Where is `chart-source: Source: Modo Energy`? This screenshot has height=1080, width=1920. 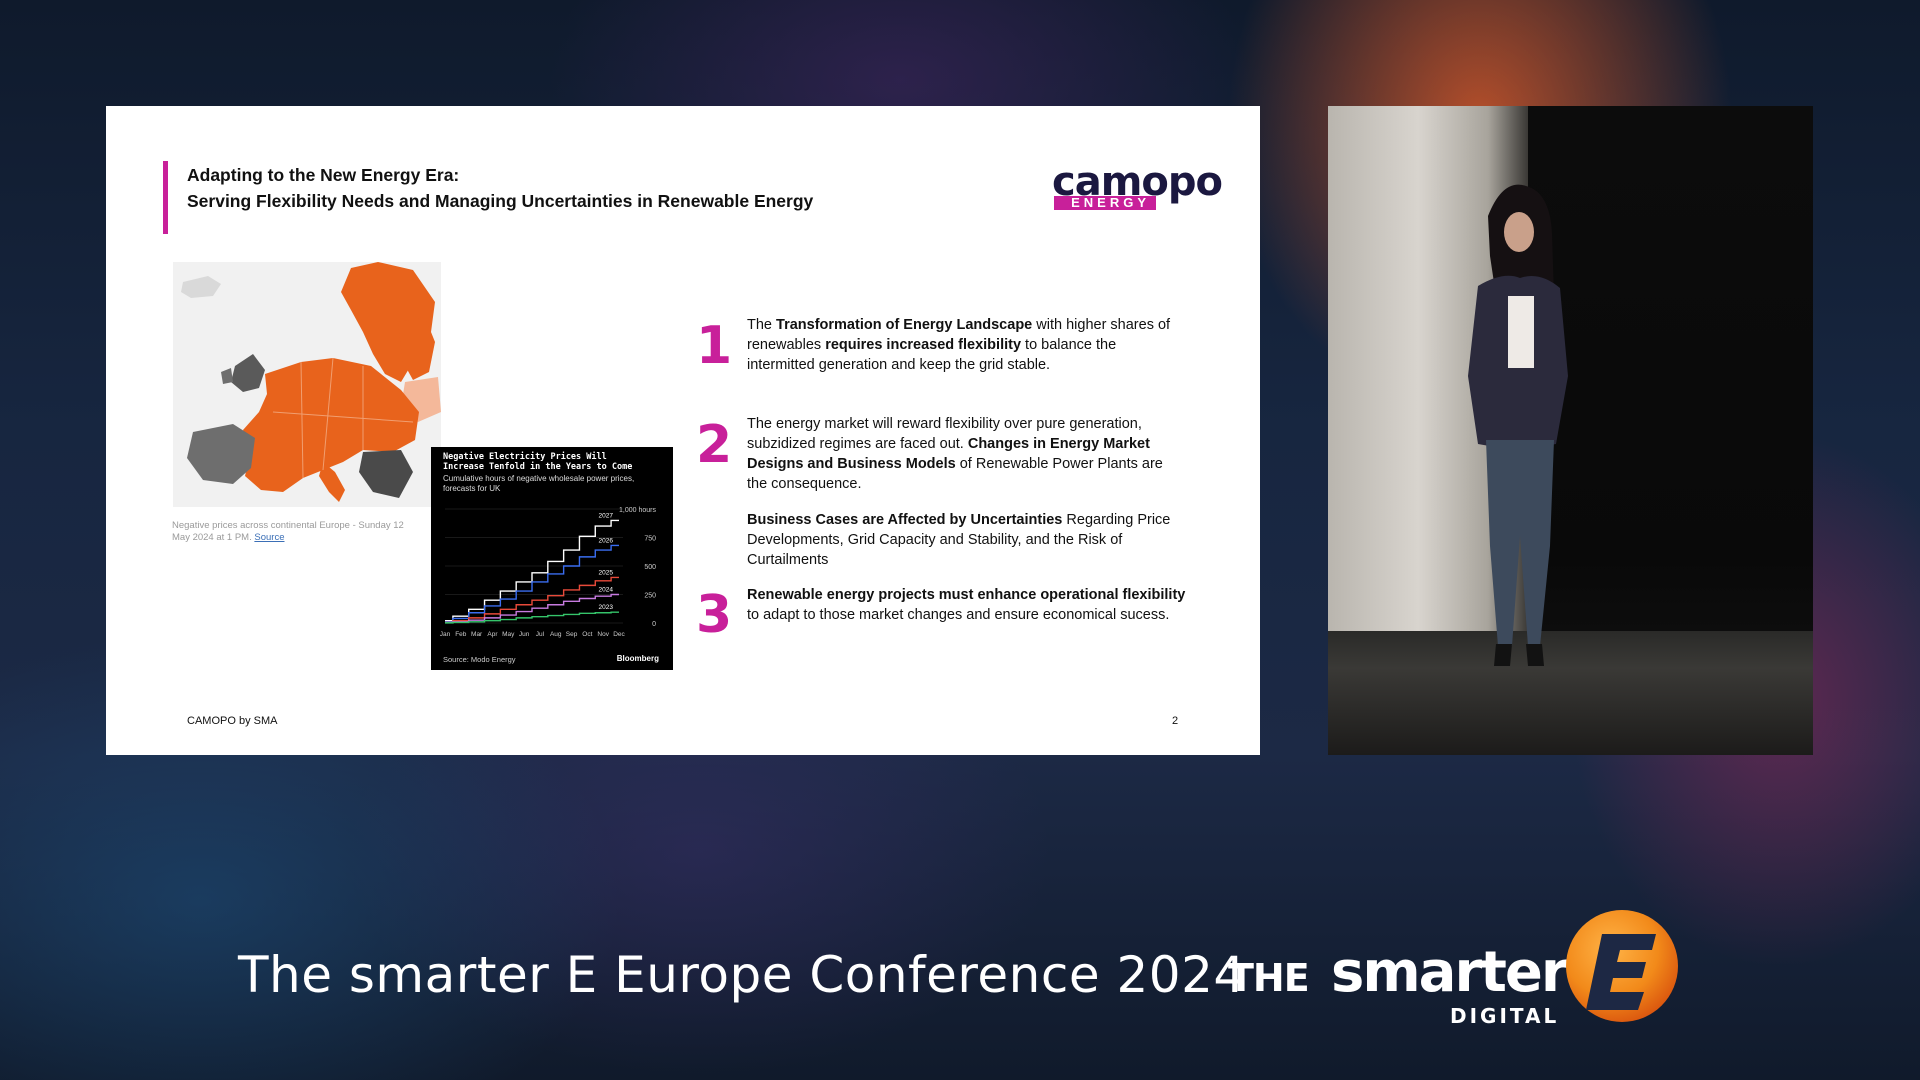
chart-source: Source: Modo Energy is located at coordinates (479, 659).